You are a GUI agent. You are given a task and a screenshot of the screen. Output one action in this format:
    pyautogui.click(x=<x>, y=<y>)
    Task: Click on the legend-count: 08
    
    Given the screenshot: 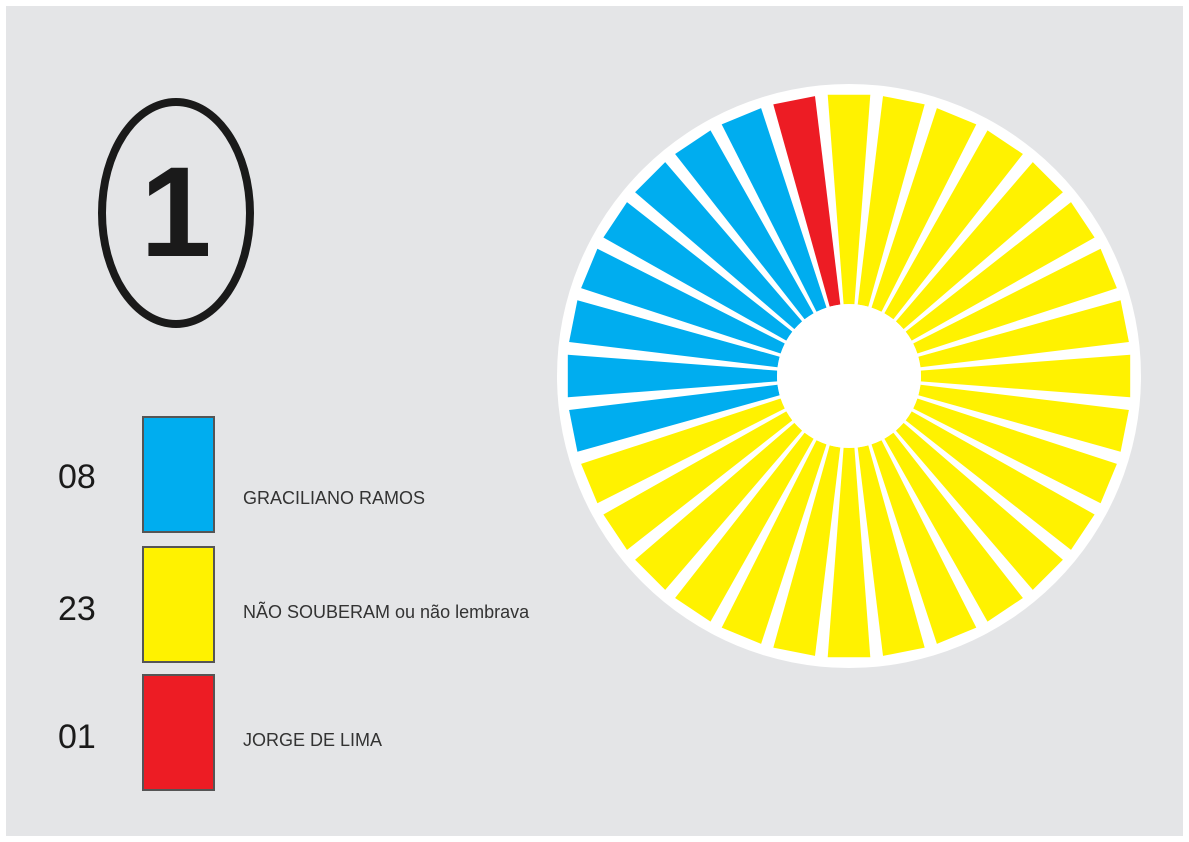 What is the action you would take?
    pyautogui.click(x=77, y=477)
    